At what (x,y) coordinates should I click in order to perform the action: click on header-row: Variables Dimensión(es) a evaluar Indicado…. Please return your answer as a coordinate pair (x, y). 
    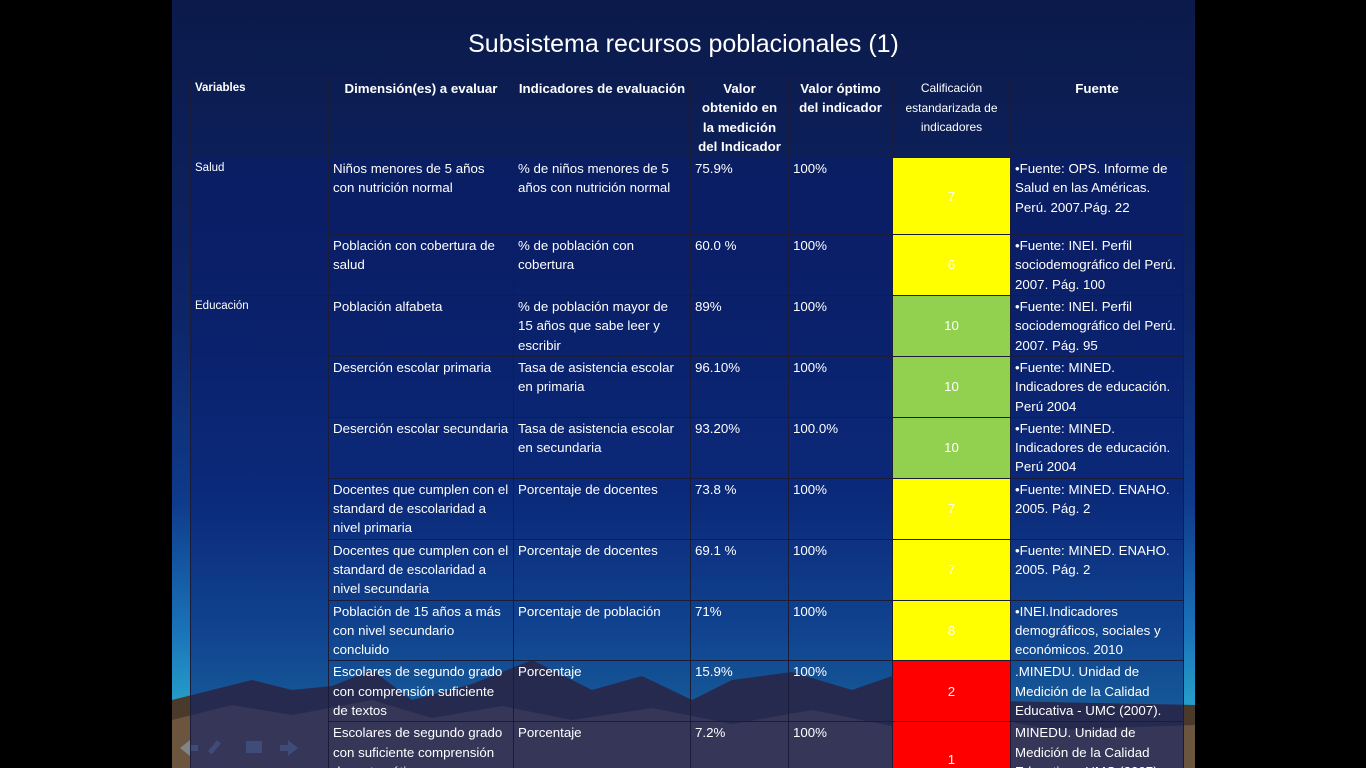
    Looking at the image, I should click on (687, 117).